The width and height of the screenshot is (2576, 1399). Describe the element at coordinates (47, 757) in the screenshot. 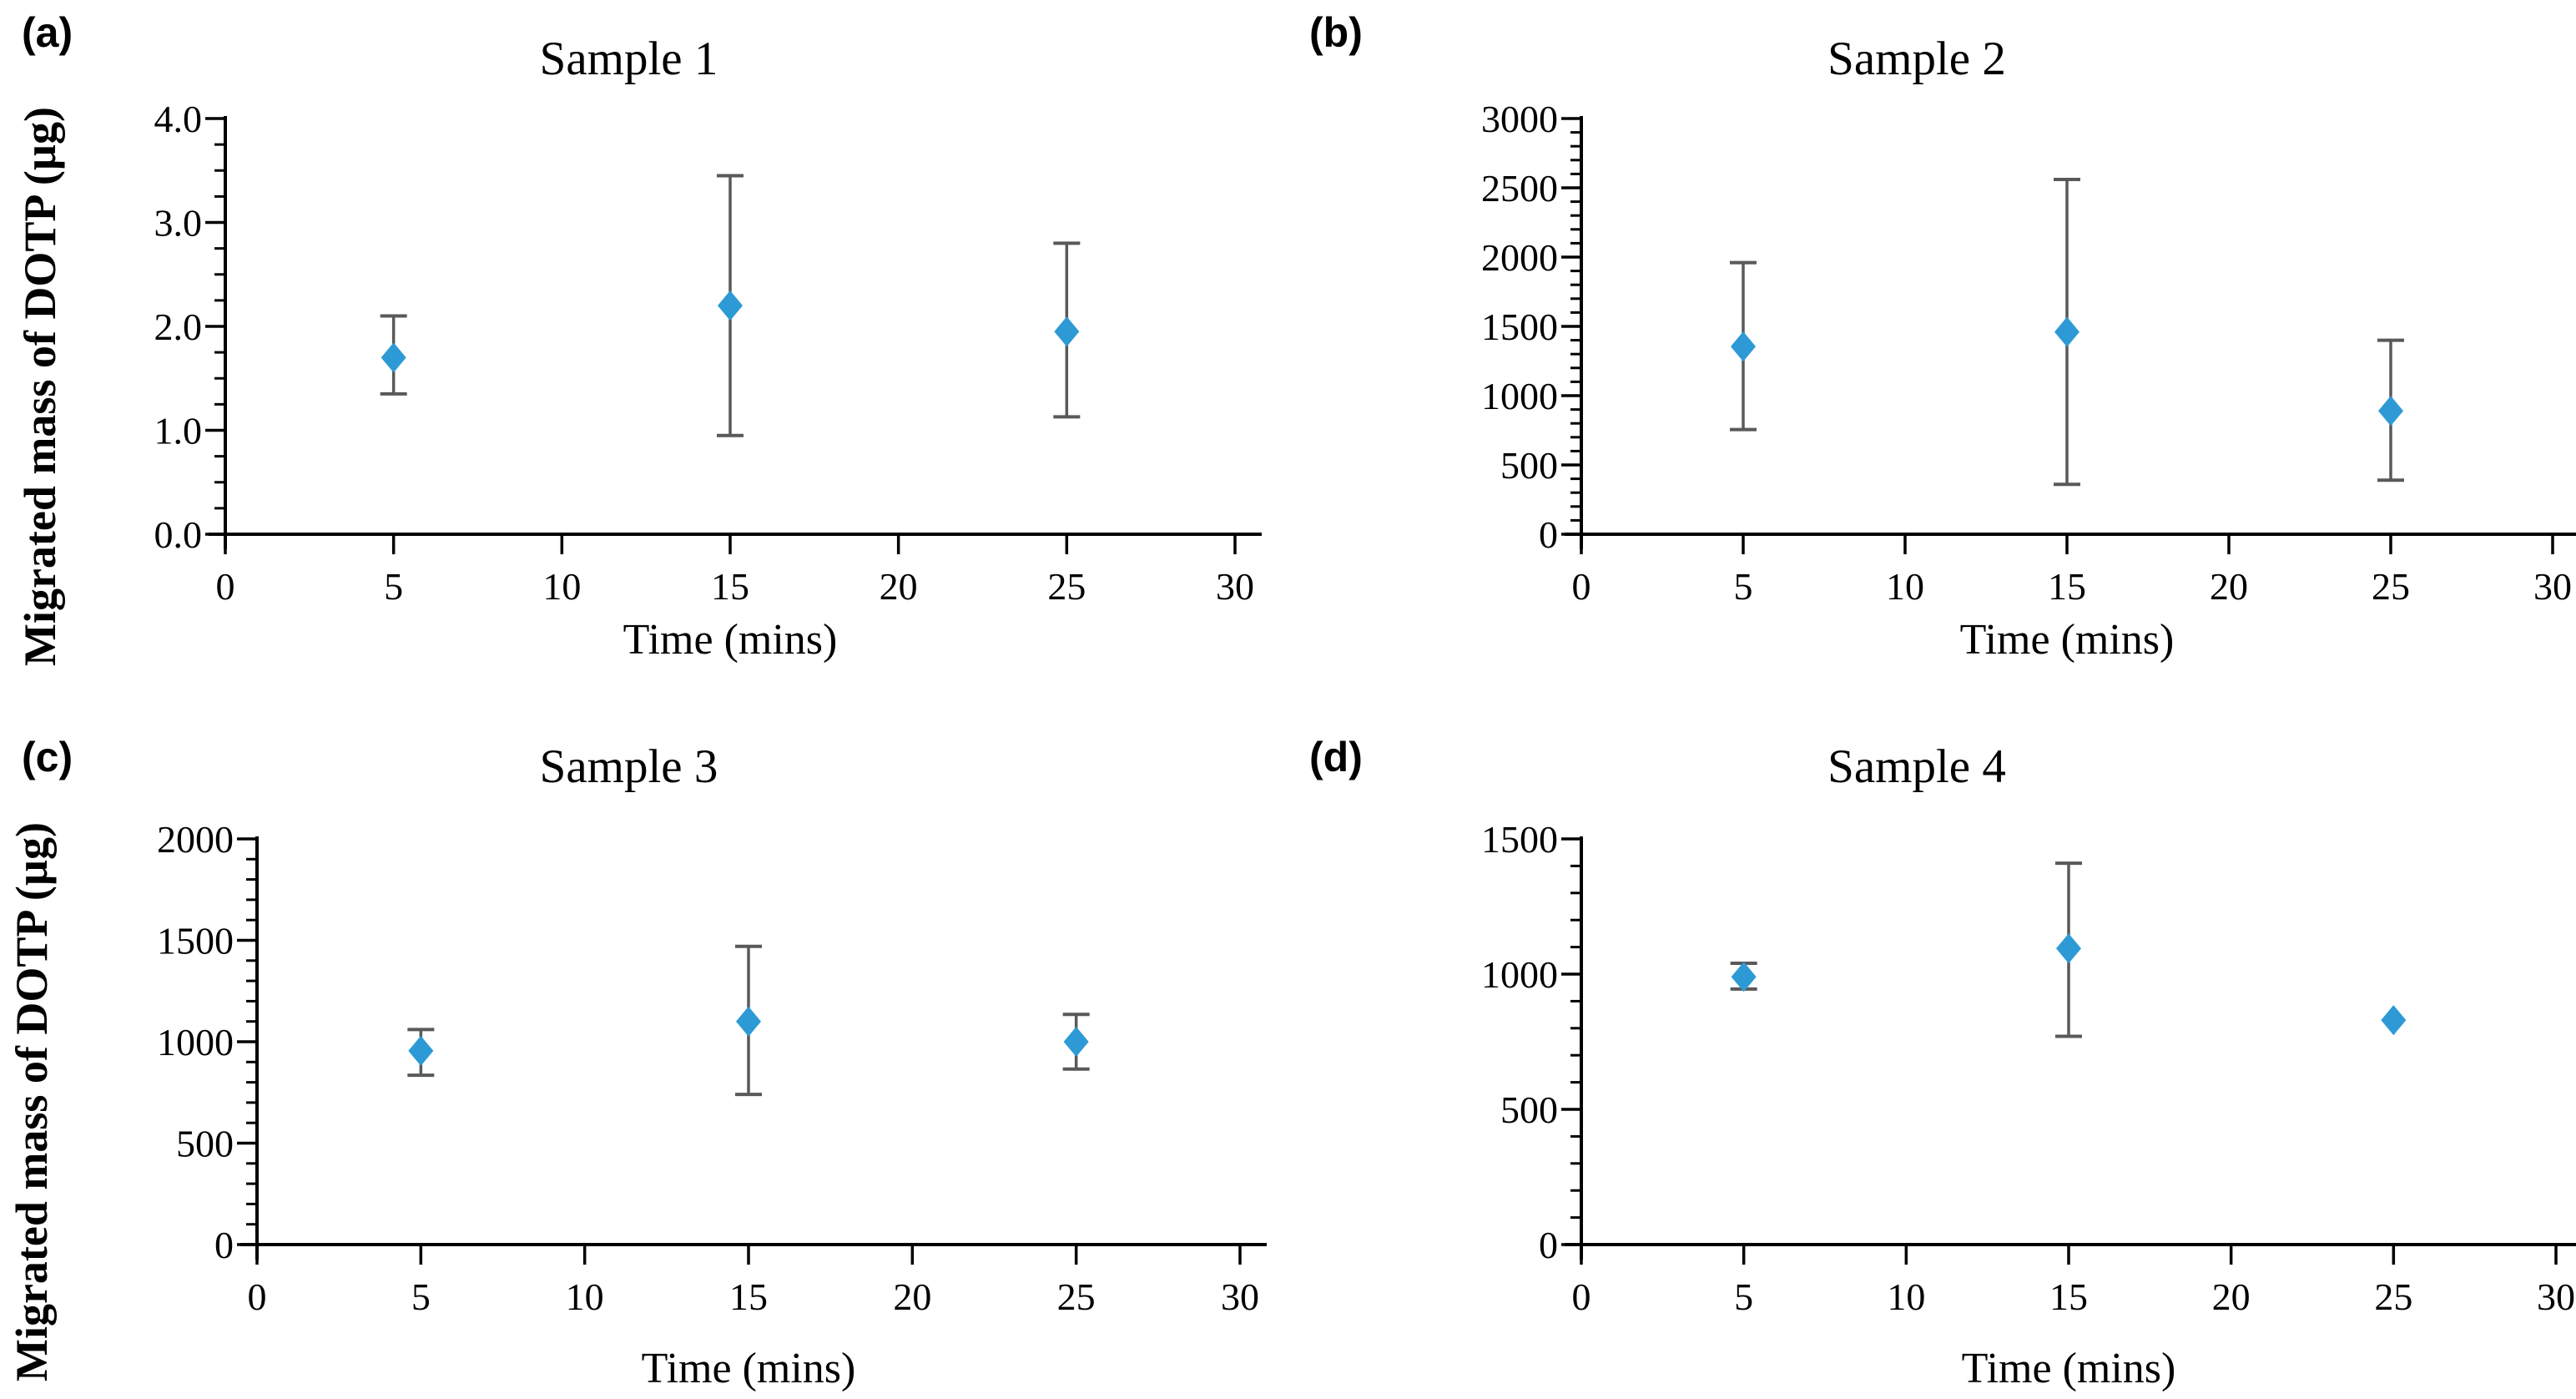

I see `panel-label-c: (c)` at that location.